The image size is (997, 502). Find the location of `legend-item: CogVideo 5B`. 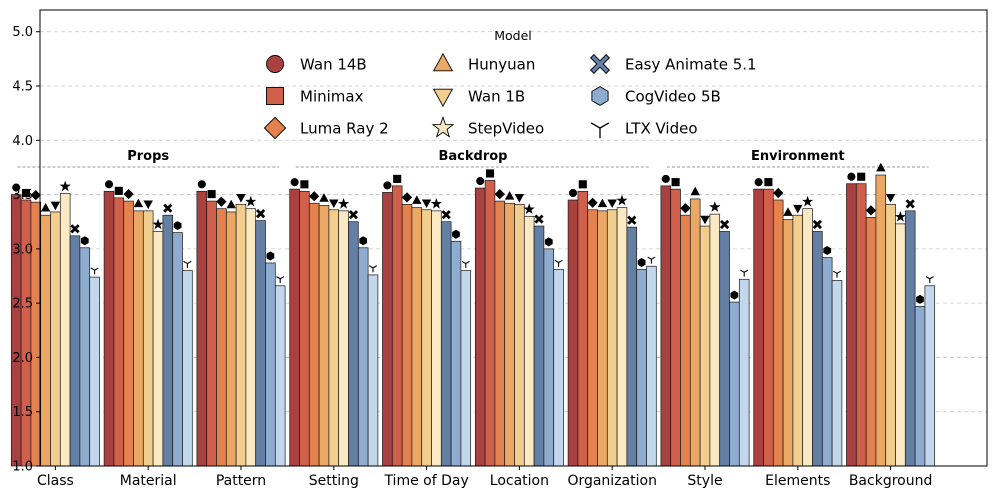

legend-item: CogVideo 5B is located at coordinates (656, 96).